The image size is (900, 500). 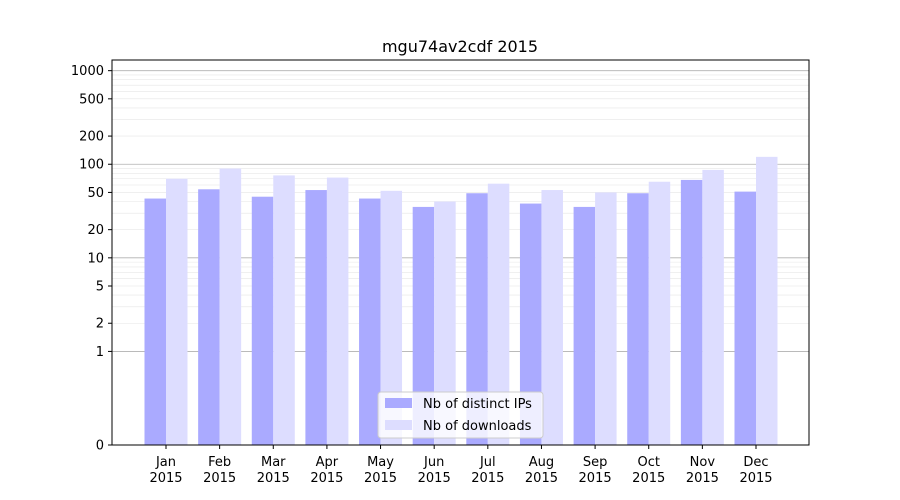 What do you see at coordinates (477, 426) in the screenshot?
I see `legend-label-downloads: Nb of downloads` at bounding box center [477, 426].